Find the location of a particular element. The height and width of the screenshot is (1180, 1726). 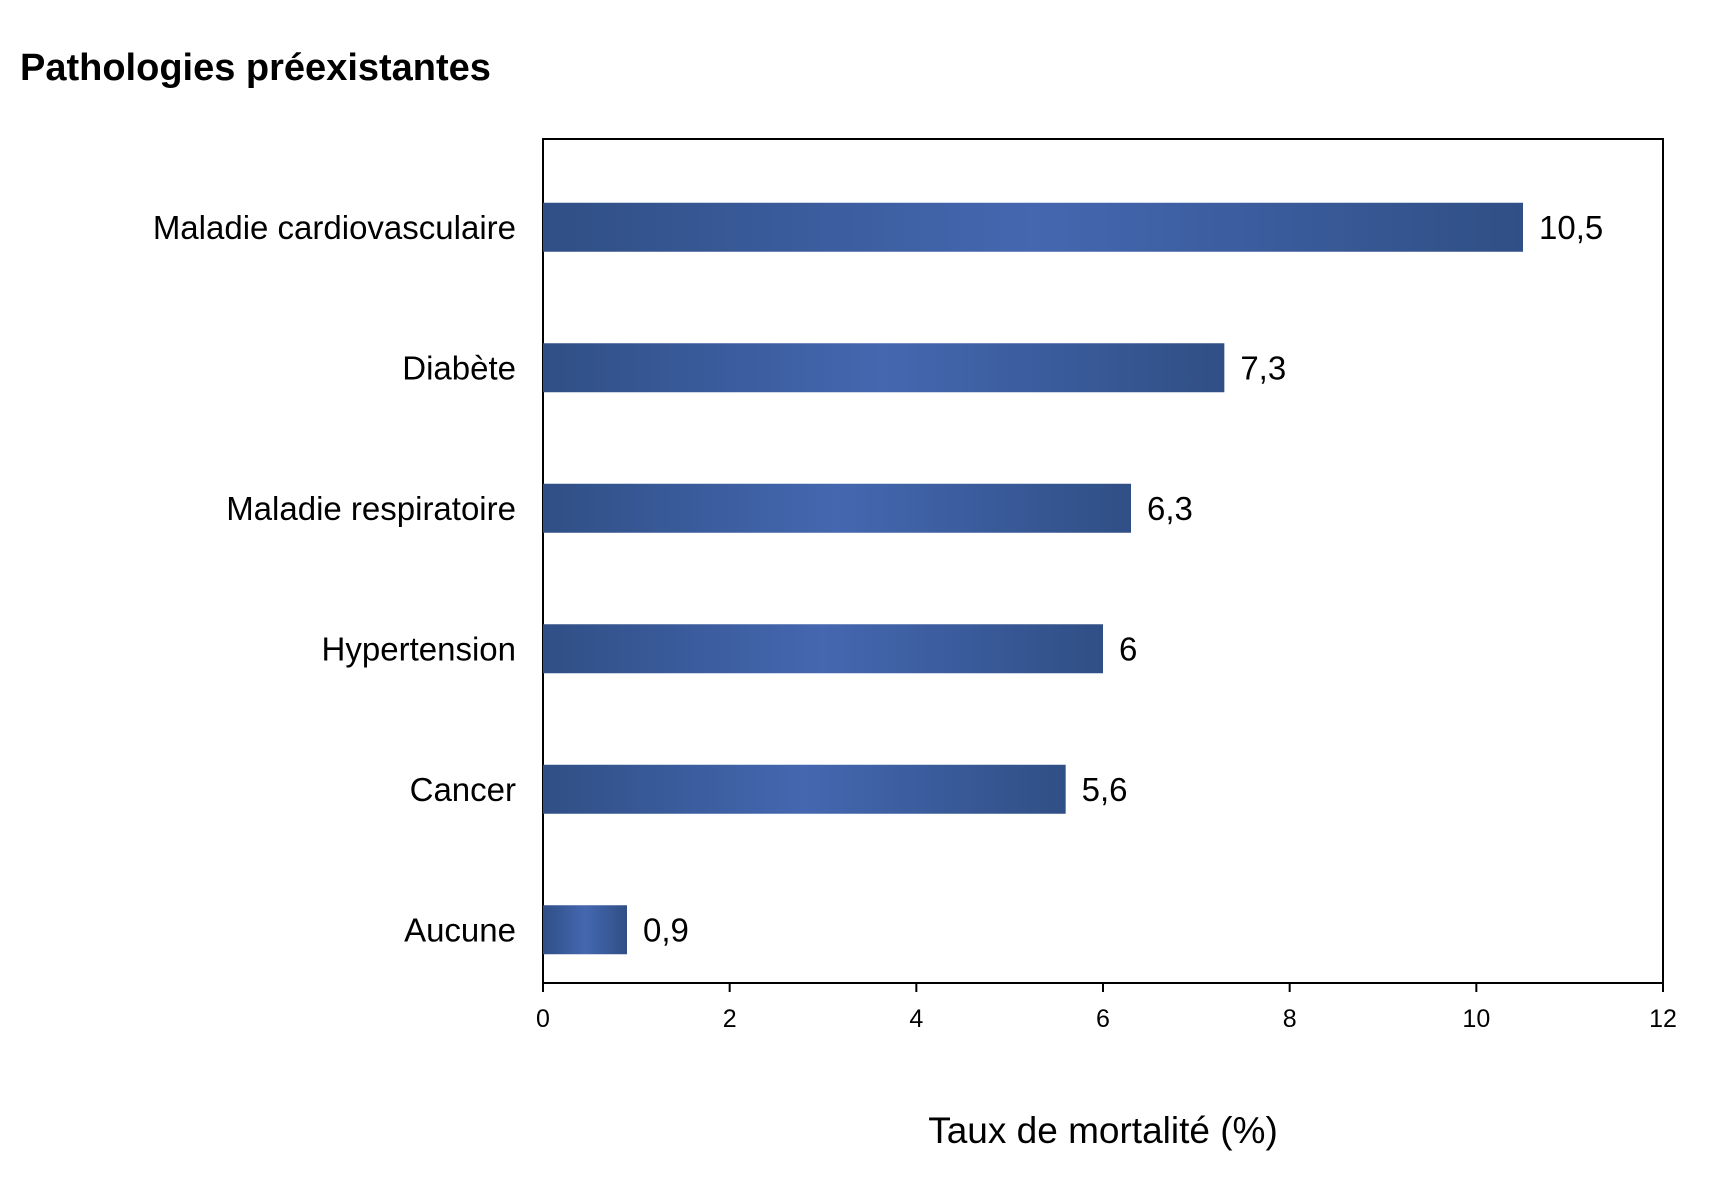

x-axis-title: Taux de mortalité (%) is located at coordinates (1103, 1130).